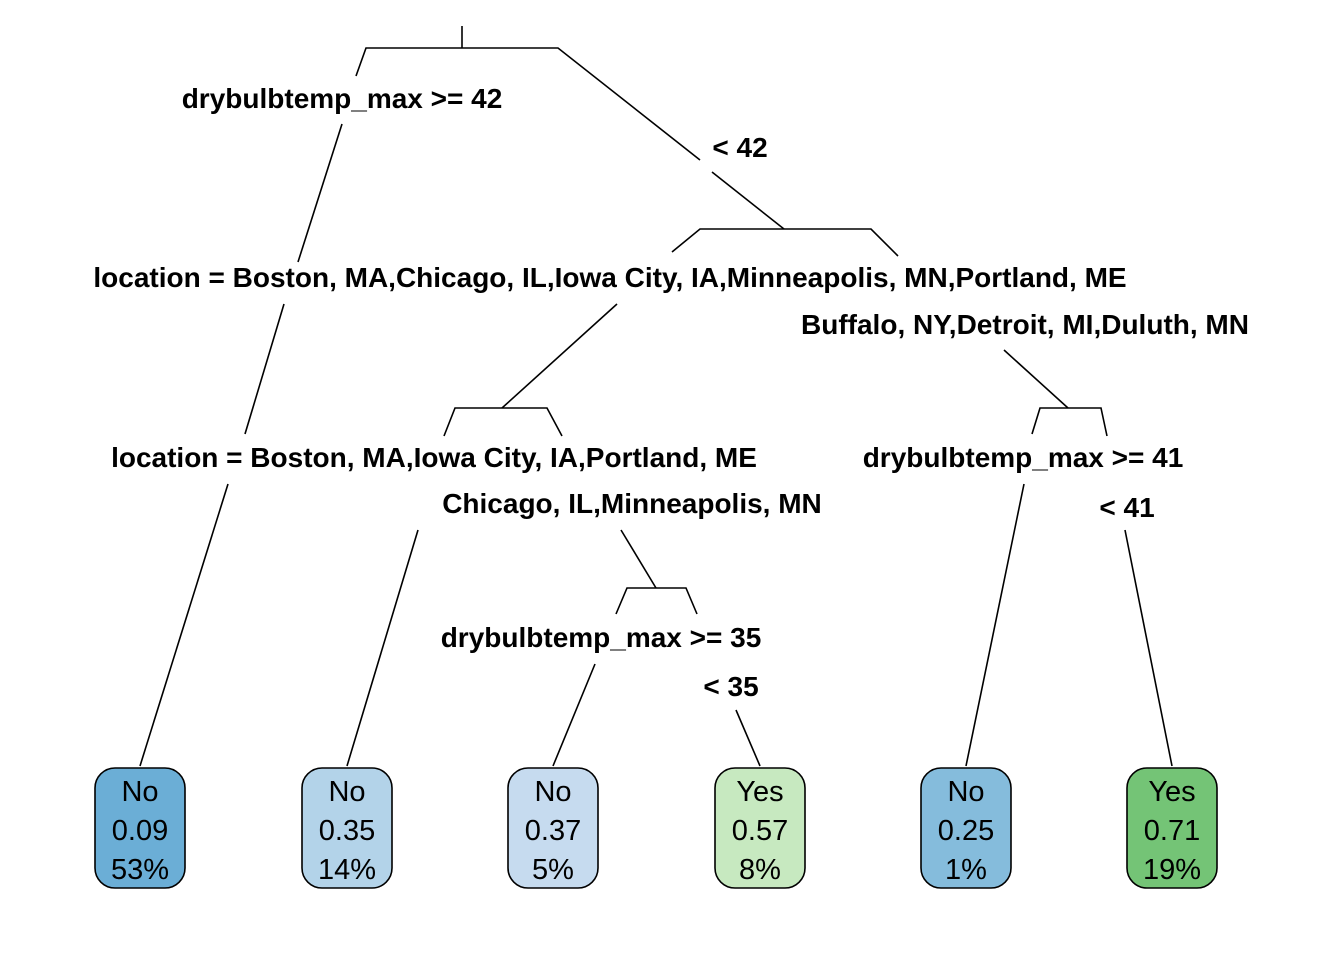 The image size is (1344, 960). What do you see at coordinates (995, 625) in the screenshot?
I see `edge-temp41-left-leaf` at bounding box center [995, 625].